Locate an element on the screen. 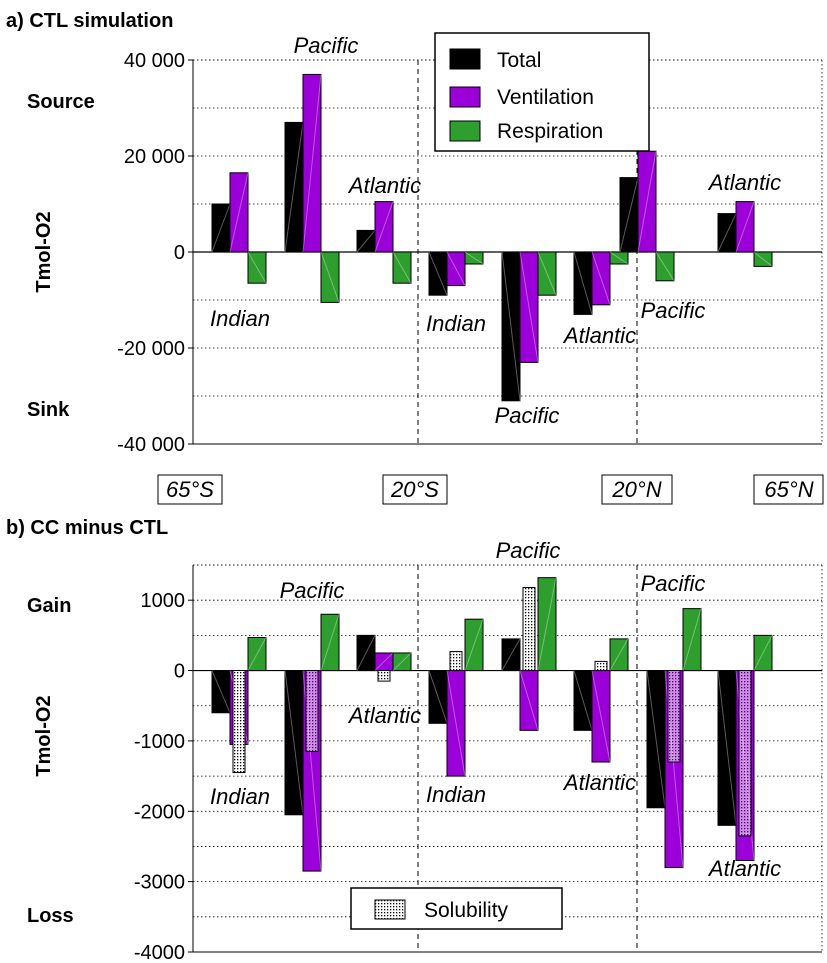 This screenshot has height=963, width=827. panel-a-basin-label: Pacific is located at coordinates (527, 415).